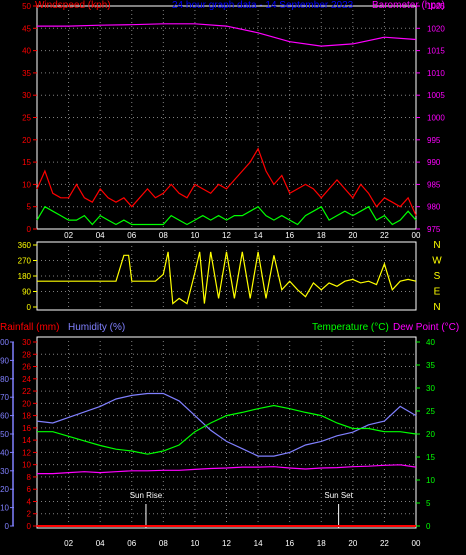  Describe the element at coordinates (194, 235) in the screenshot. I see `wind-x-tick-label: 10` at that location.